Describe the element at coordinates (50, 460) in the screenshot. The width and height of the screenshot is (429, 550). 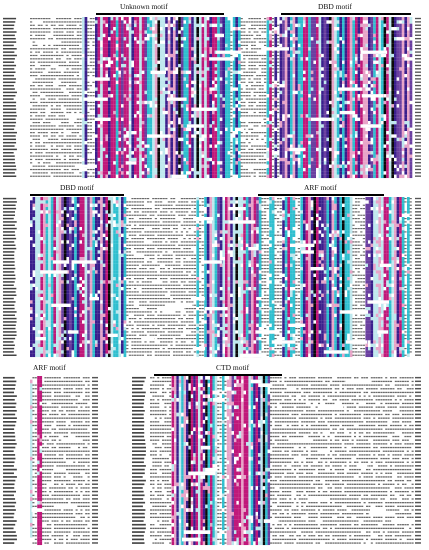
I see `alignment-block-3a` at that location.